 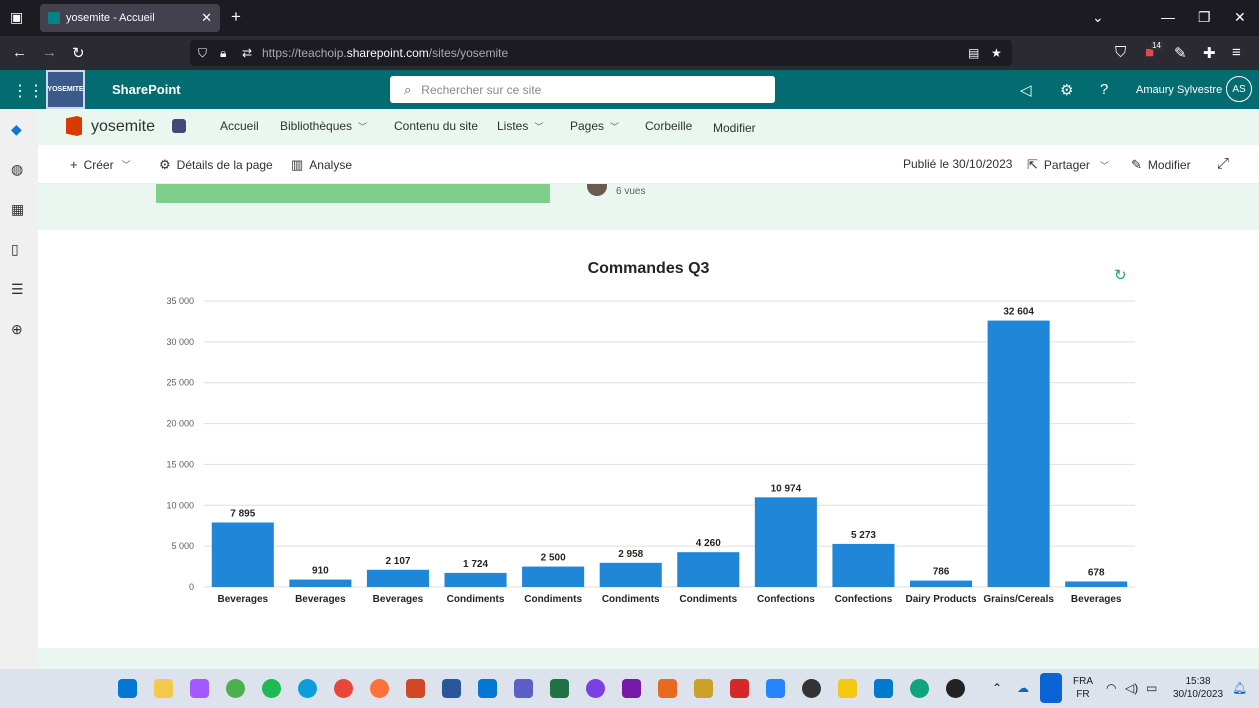 I want to click on minimize-icon: —, so click(x=1168, y=17).